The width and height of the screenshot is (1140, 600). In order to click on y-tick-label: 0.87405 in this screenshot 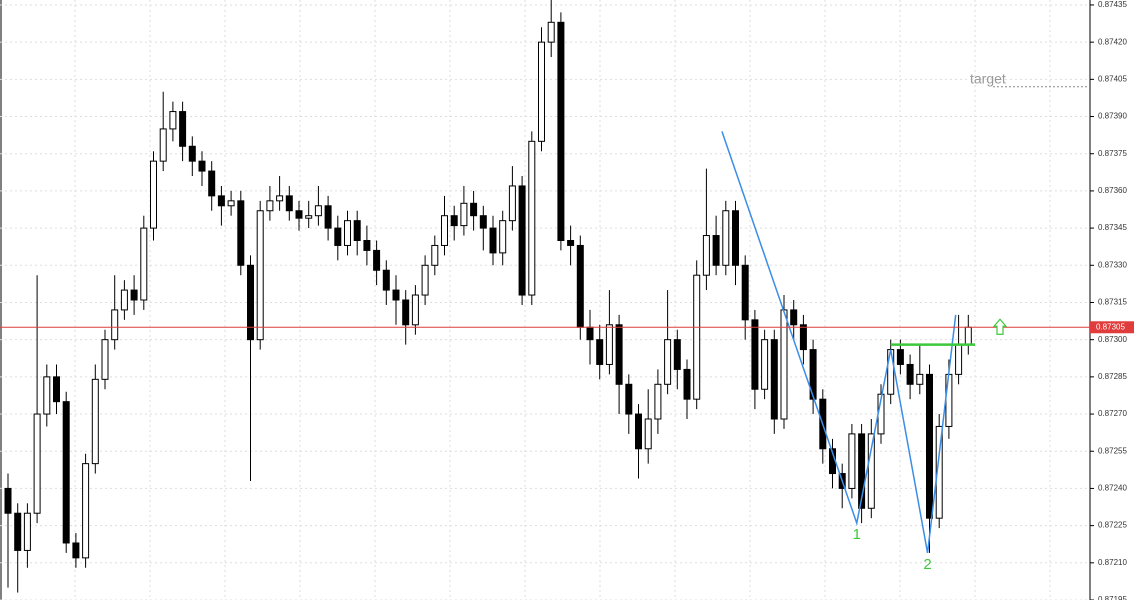, I will do `click(1112, 78)`.